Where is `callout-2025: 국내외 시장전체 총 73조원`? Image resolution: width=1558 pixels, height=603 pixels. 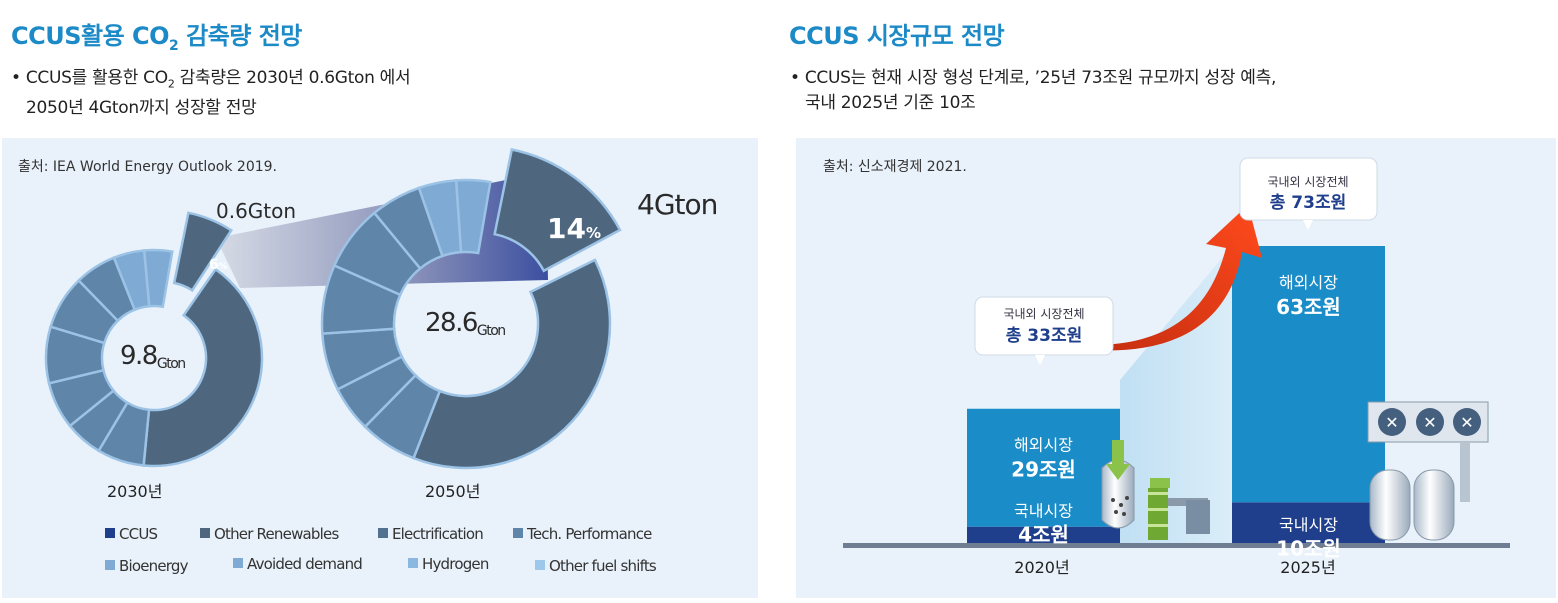 callout-2025: 국내외 시장전체 총 73조원 is located at coordinates (1308, 193).